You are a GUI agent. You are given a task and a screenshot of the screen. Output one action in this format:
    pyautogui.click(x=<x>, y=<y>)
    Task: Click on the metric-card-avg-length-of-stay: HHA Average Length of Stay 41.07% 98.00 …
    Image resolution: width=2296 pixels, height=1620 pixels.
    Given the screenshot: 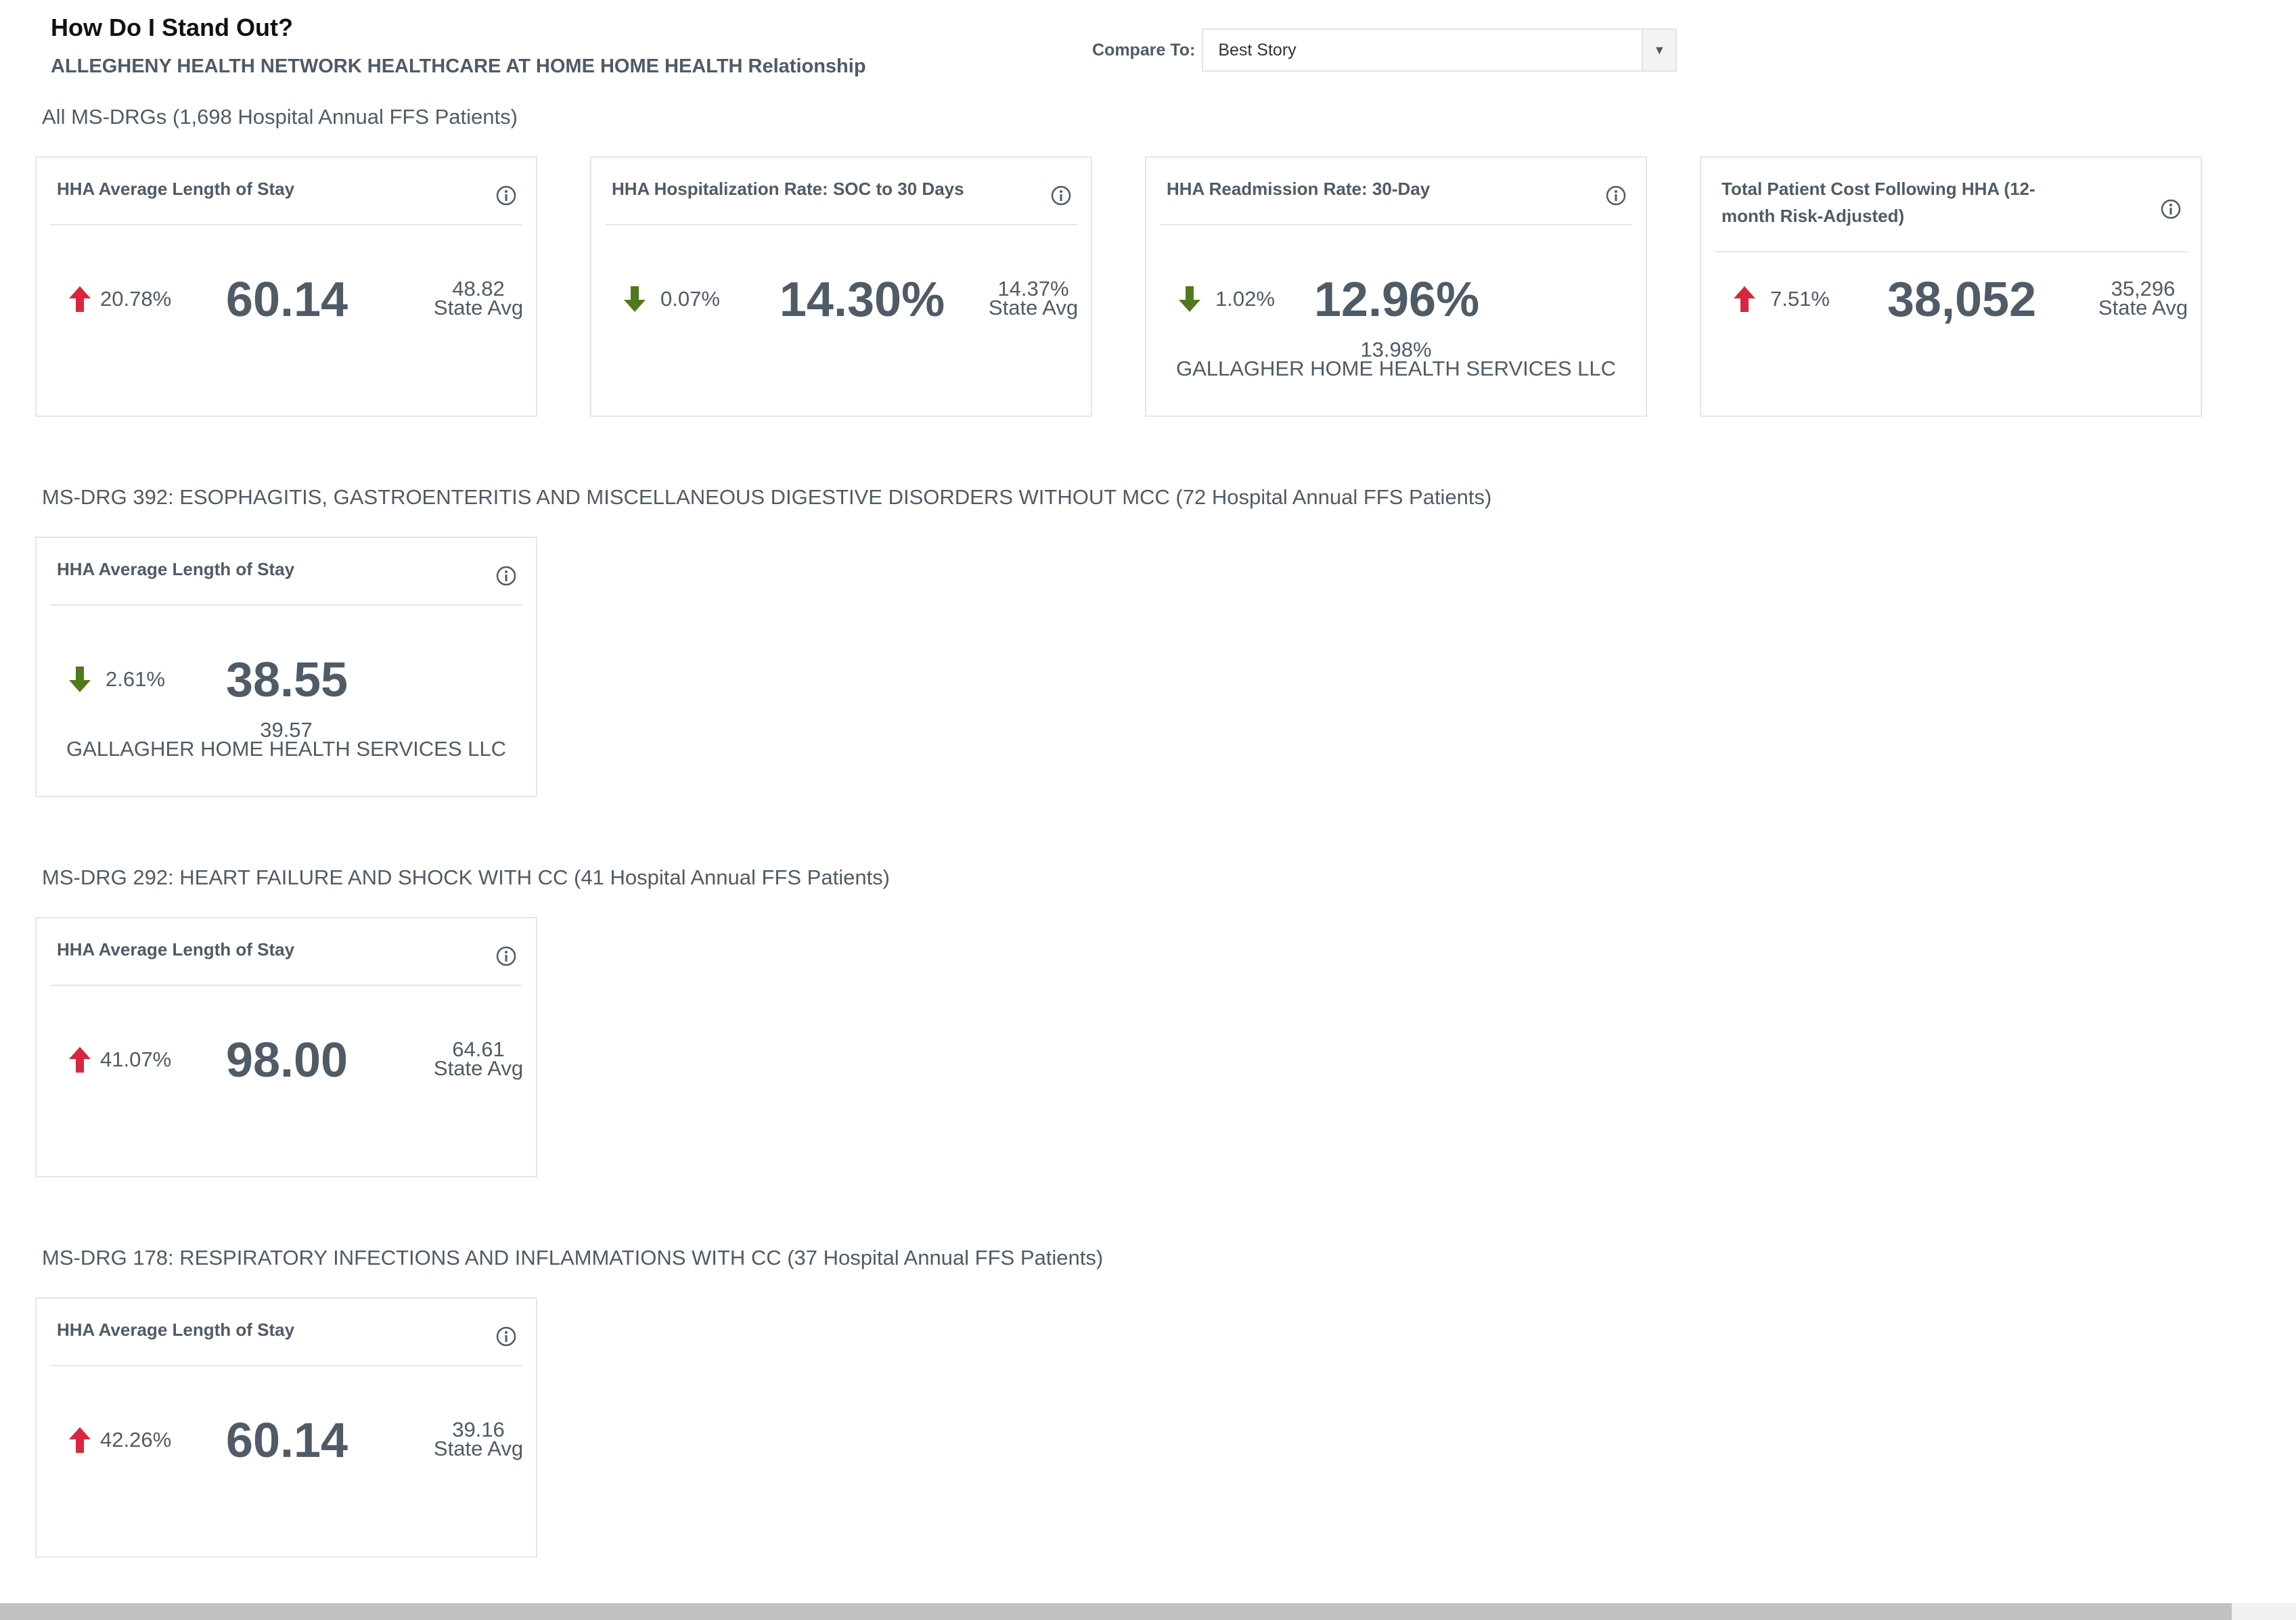 What is the action you would take?
    pyautogui.click(x=286, y=1047)
    